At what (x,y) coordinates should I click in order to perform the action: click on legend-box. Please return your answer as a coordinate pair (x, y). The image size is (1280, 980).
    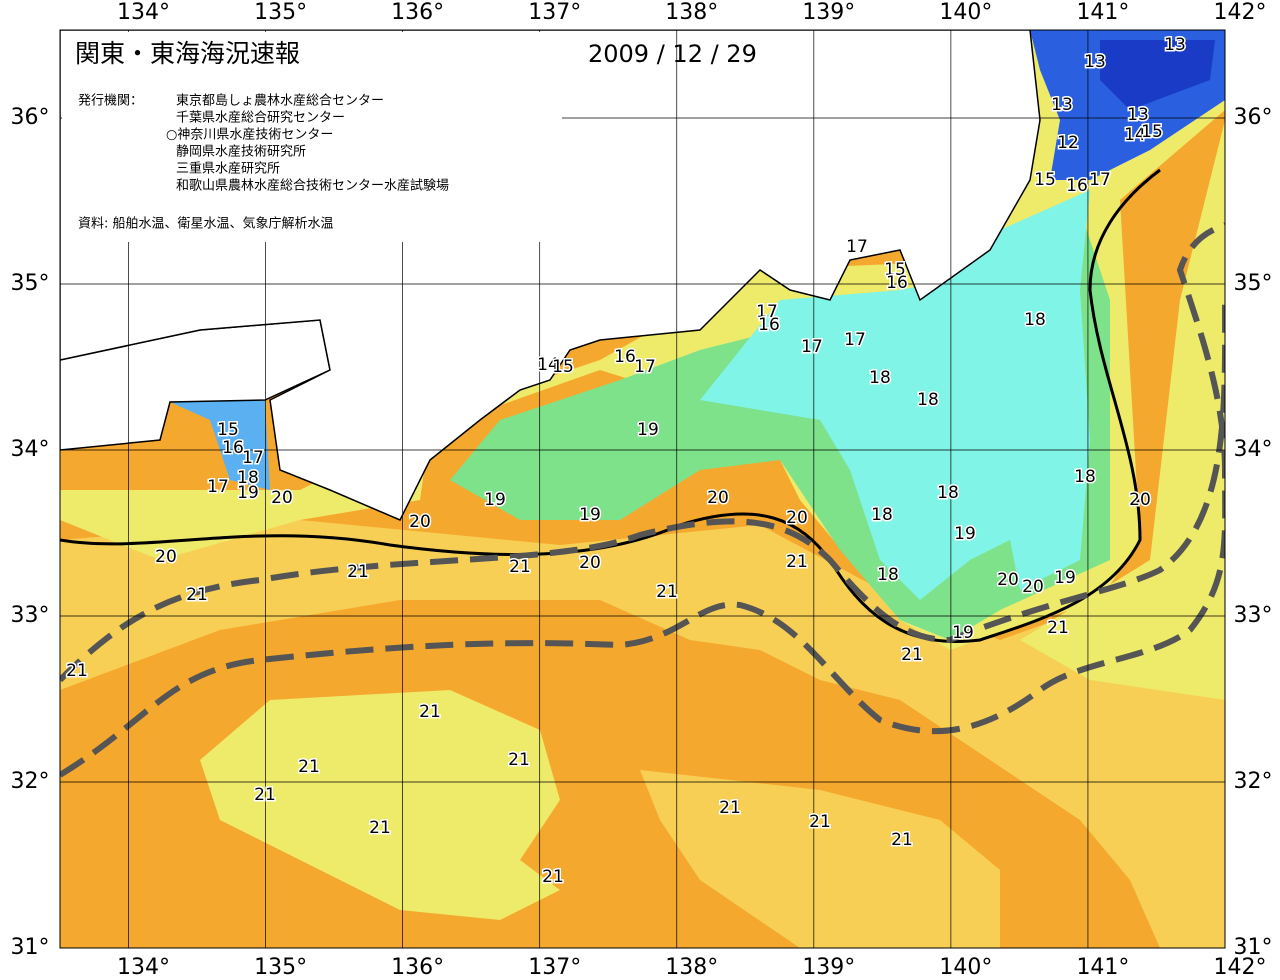
    Looking at the image, I should click on (312, 137).